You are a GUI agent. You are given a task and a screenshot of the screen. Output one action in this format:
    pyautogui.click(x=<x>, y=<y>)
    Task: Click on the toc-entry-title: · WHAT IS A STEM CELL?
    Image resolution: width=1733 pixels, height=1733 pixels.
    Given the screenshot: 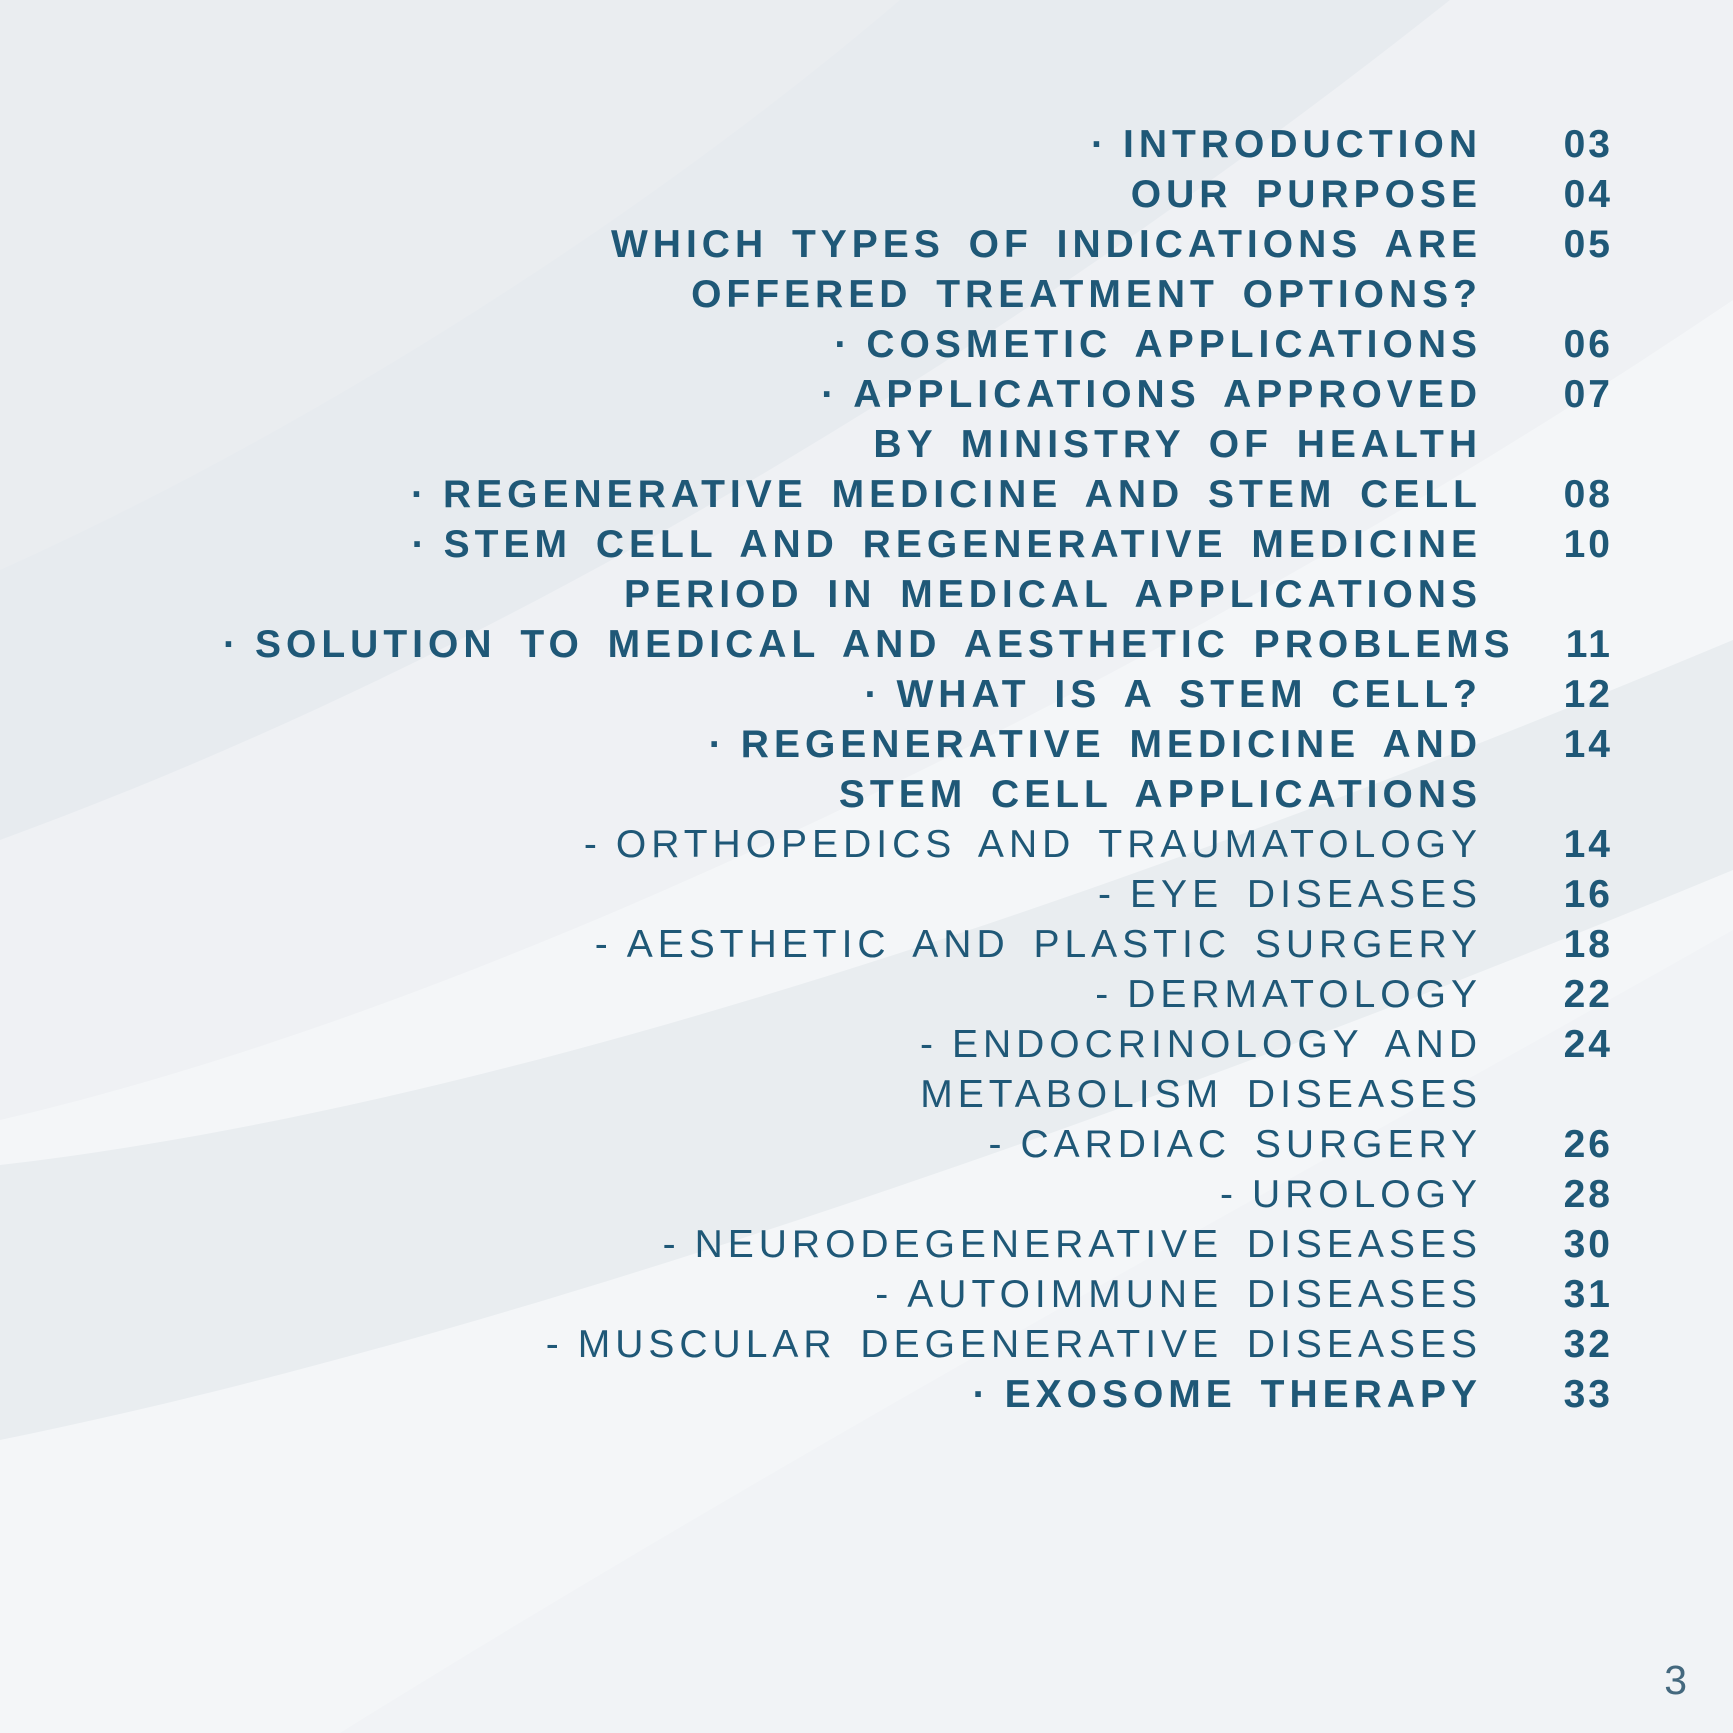 What is the action you would take?
    pyautogui.click(x=852, y=695)
    